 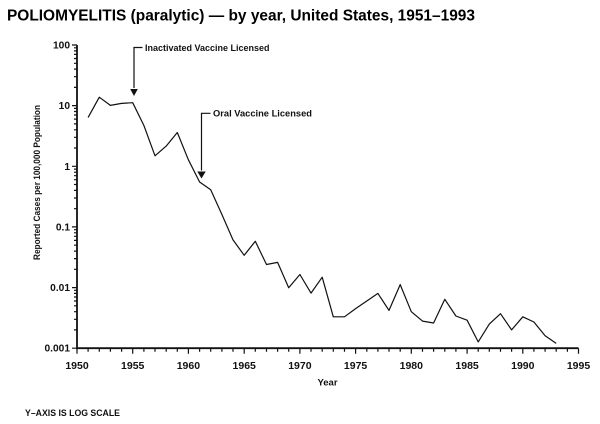 What do you see at coordinates (412, 366) in the screenshot?
I see `svg-text: 1980` at bounding box center [412, 366].